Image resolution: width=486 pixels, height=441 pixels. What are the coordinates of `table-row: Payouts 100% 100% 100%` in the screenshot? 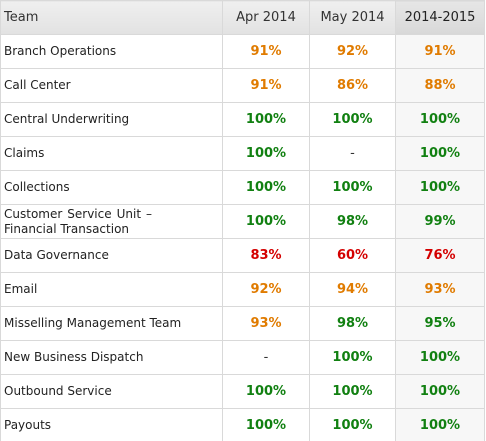 It's located at (242, 424).